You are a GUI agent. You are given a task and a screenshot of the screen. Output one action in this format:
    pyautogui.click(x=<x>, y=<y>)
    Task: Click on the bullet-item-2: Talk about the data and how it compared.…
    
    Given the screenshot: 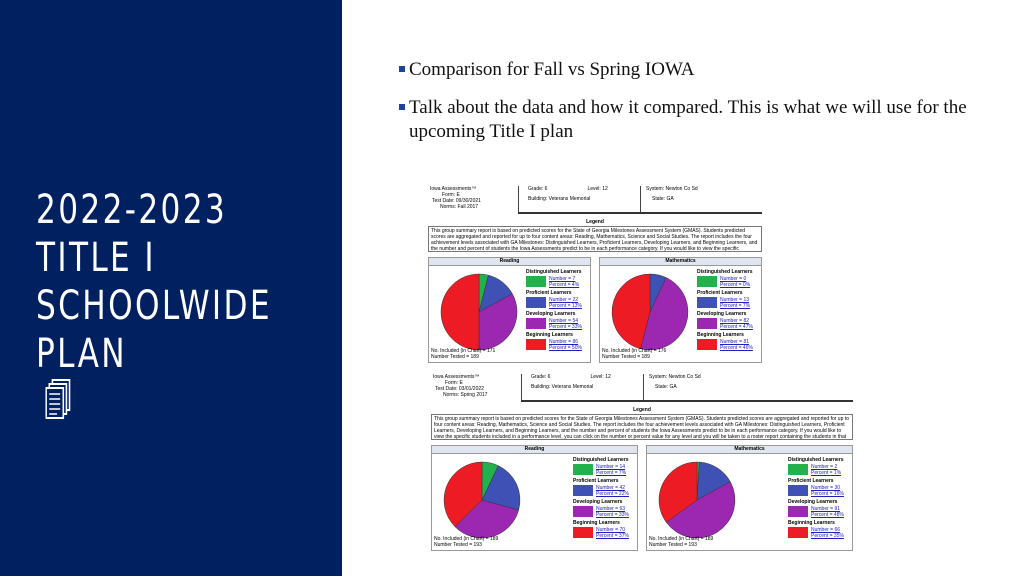 What is the action you would take?
    pyautogui.click(x=703, y=120)
    